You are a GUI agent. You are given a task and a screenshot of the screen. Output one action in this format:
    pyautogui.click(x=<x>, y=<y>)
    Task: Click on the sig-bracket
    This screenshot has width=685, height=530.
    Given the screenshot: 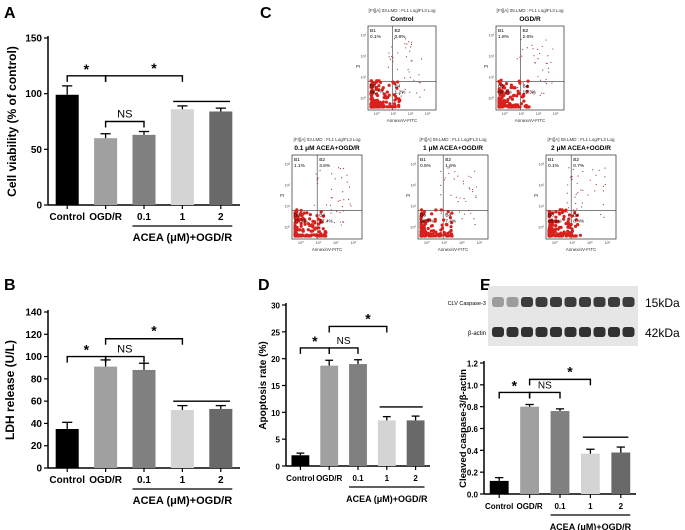 What is the action you would take?
    pyautogui.click(x=560, y=382)
    